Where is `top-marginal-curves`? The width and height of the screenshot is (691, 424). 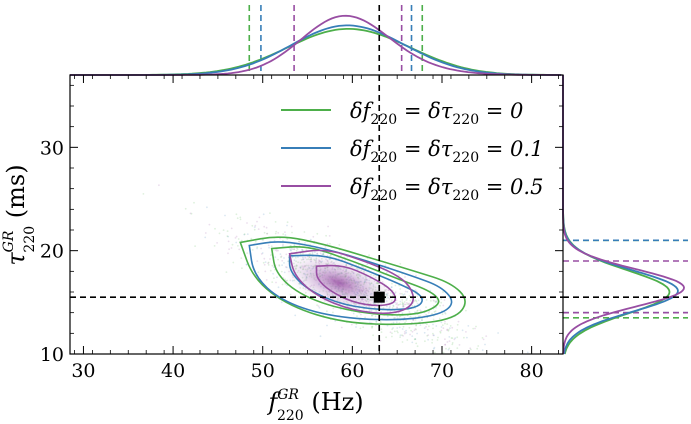
top-marginal-curves is located at coordinates (316, 45).